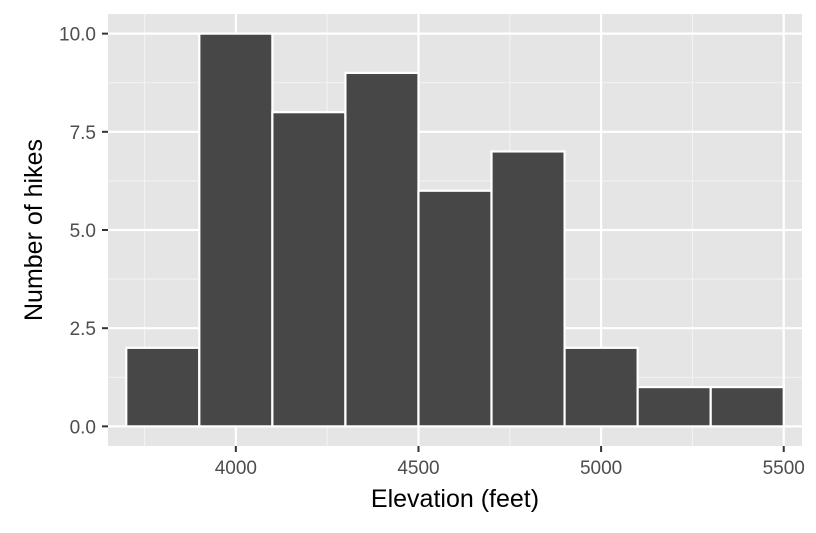  Describe the element at coordinates (77, 35) in the screenshot. I see `y-tick-label: 10.0` at that location.